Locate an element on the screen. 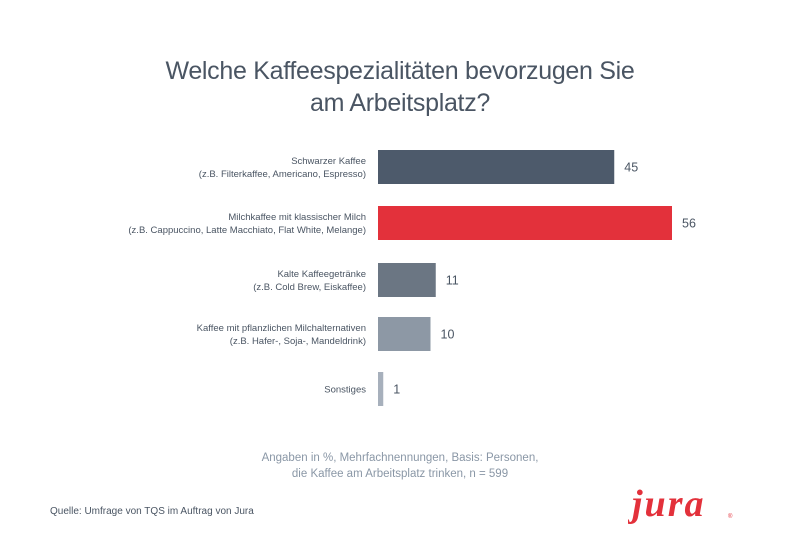 The width and height of the screenshot is (800, 540). category-label-3-line-1: Kalte Kaffeegetränke is located at coordinates (321, 274).